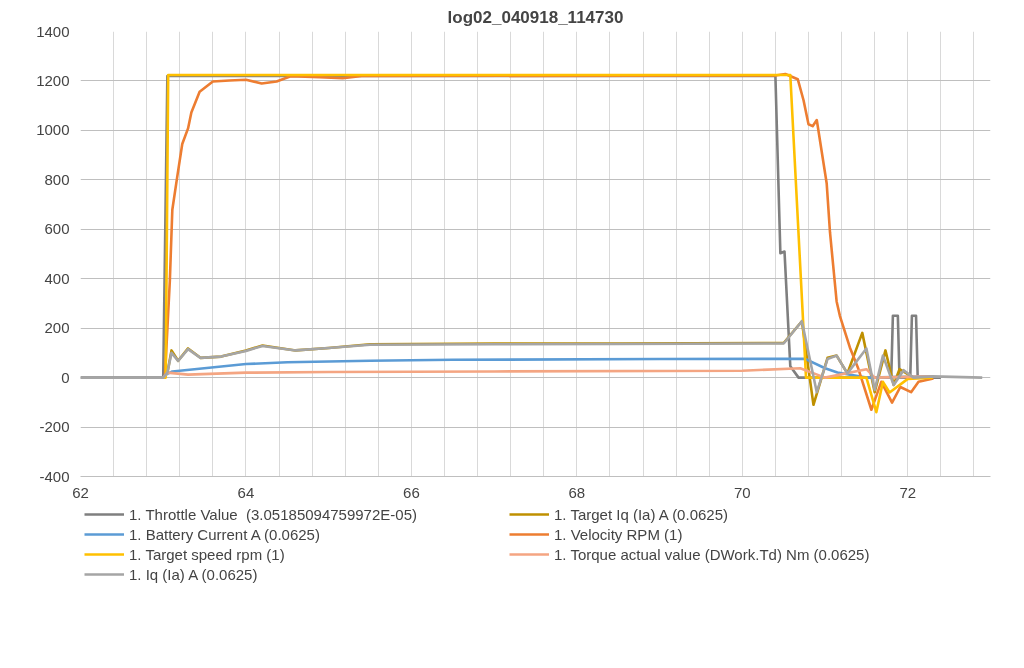  Describe the element at coordinates (535, 17) in the screenshot. I see `chart-title: log02_040918_114730` at that location.